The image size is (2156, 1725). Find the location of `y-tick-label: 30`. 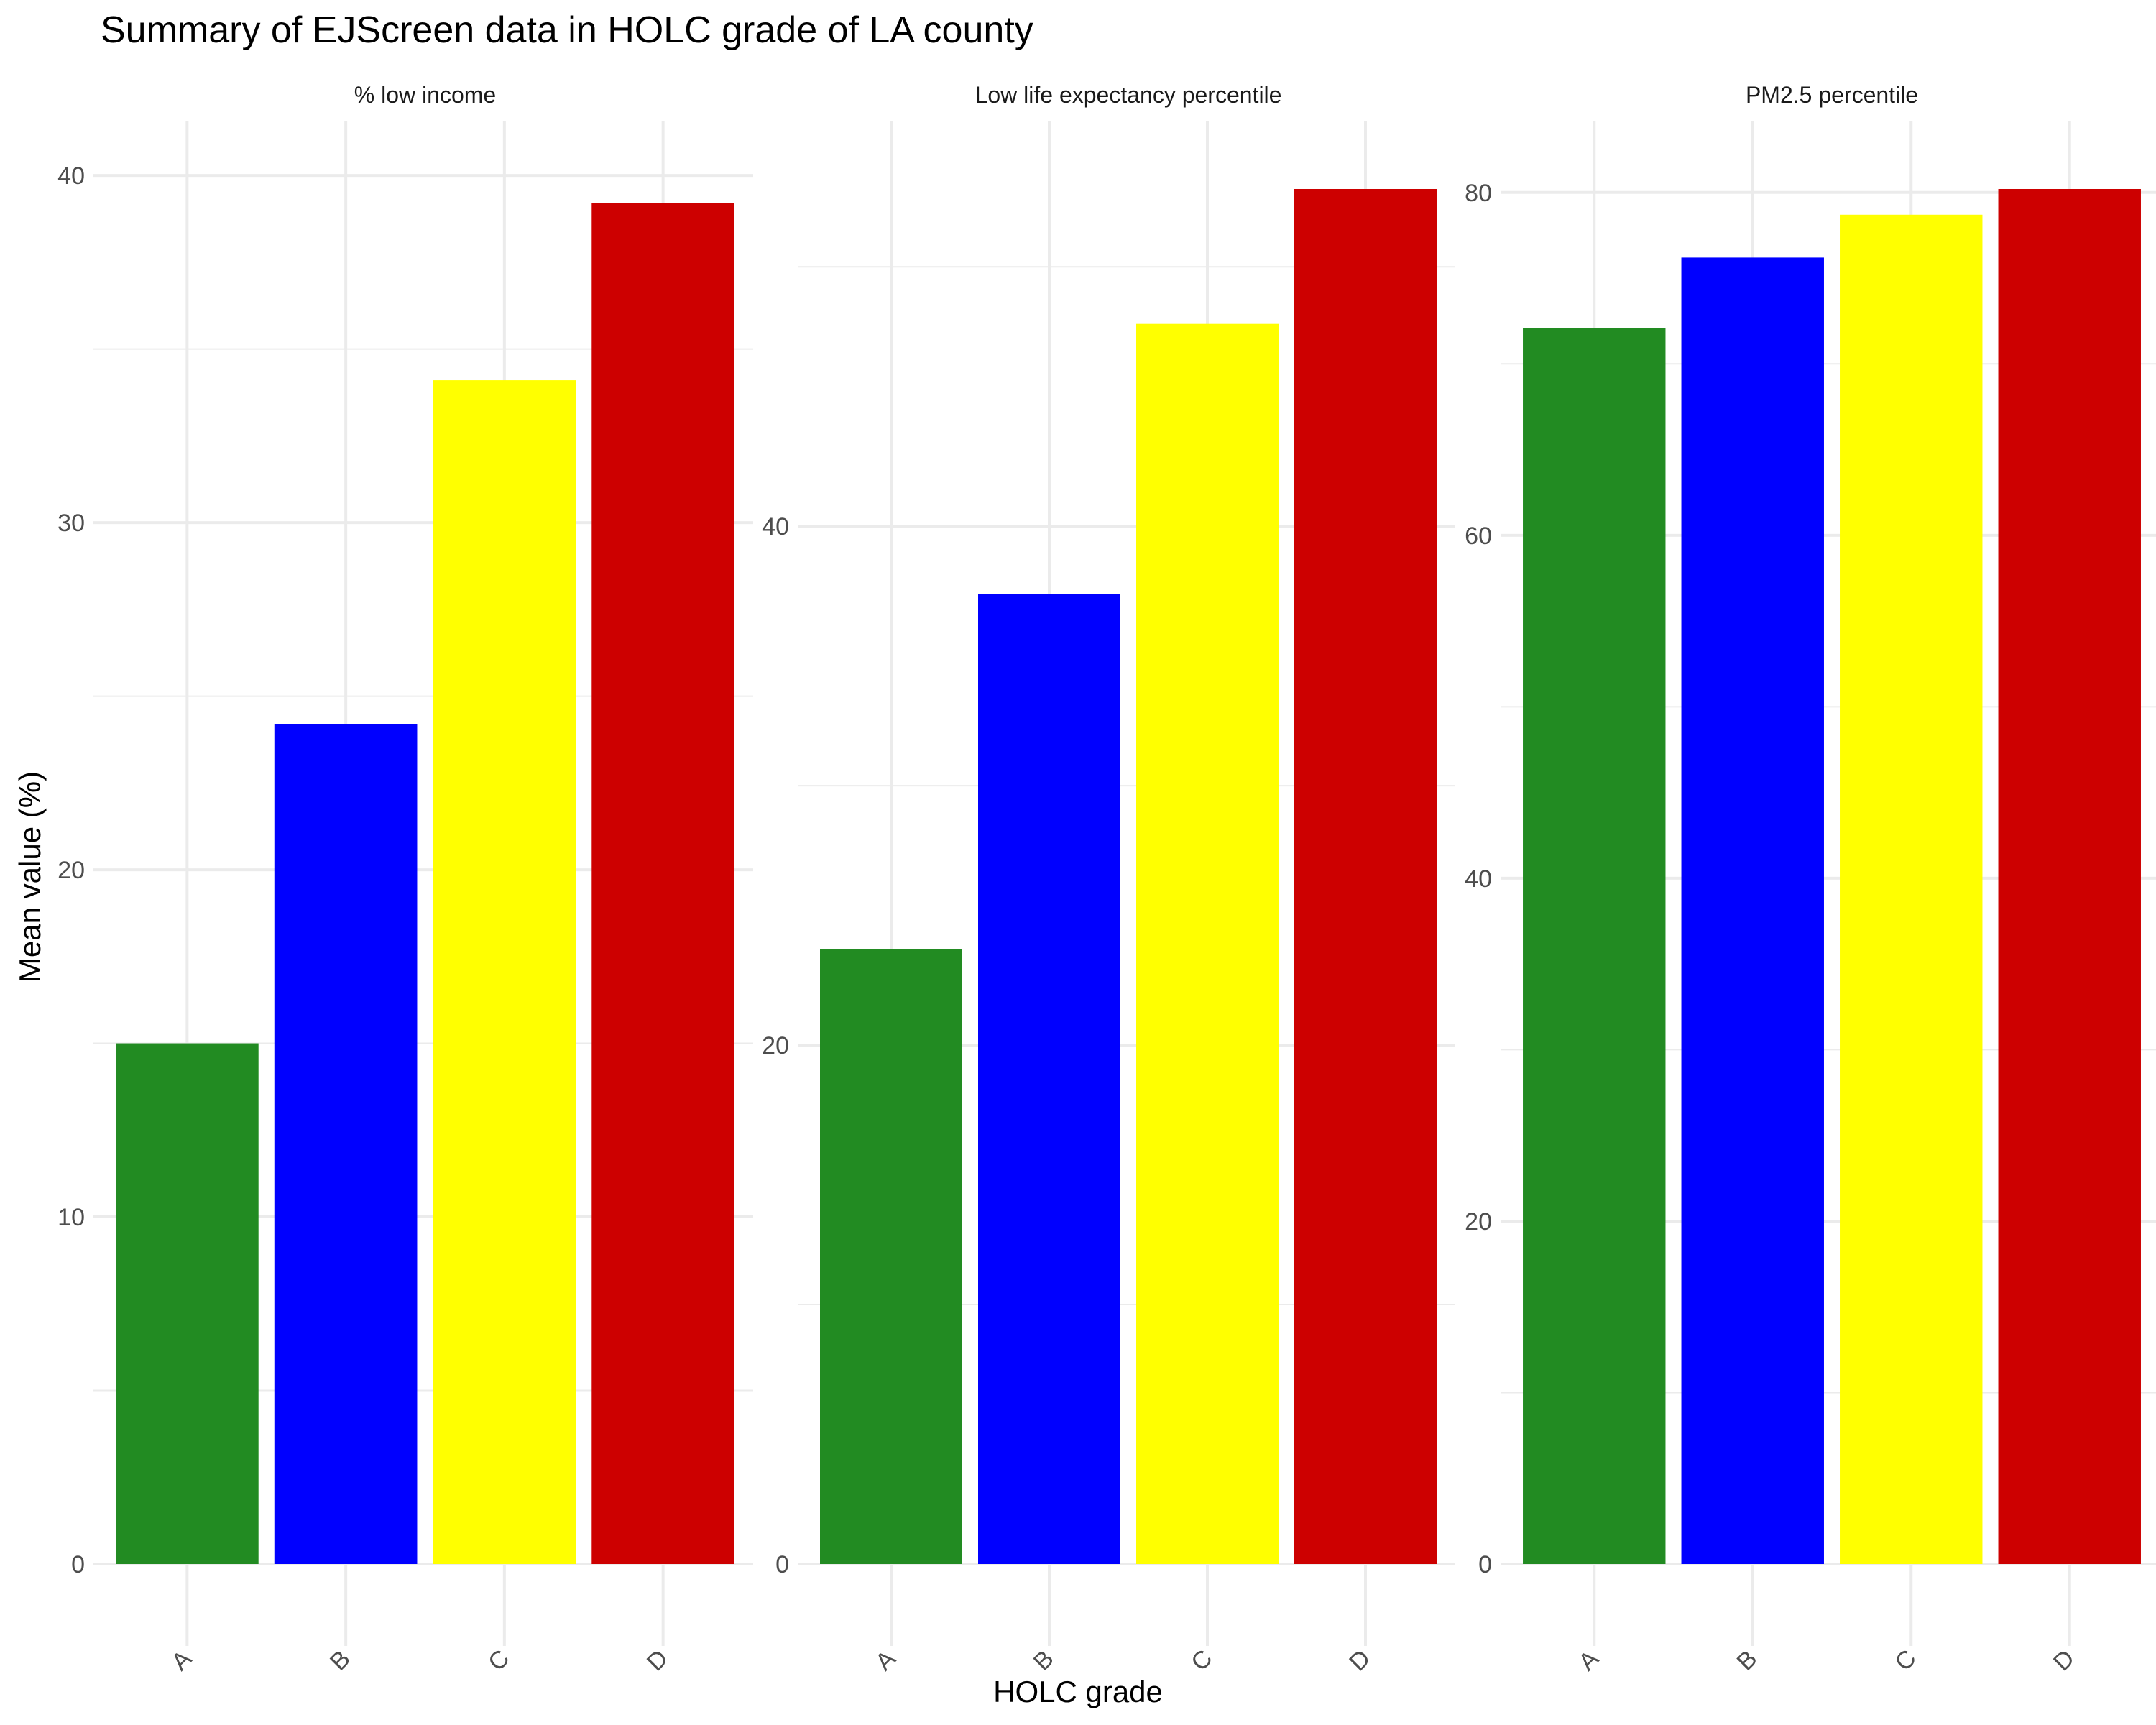

y-tick-label: 30 is located at coordinates (71, 523).